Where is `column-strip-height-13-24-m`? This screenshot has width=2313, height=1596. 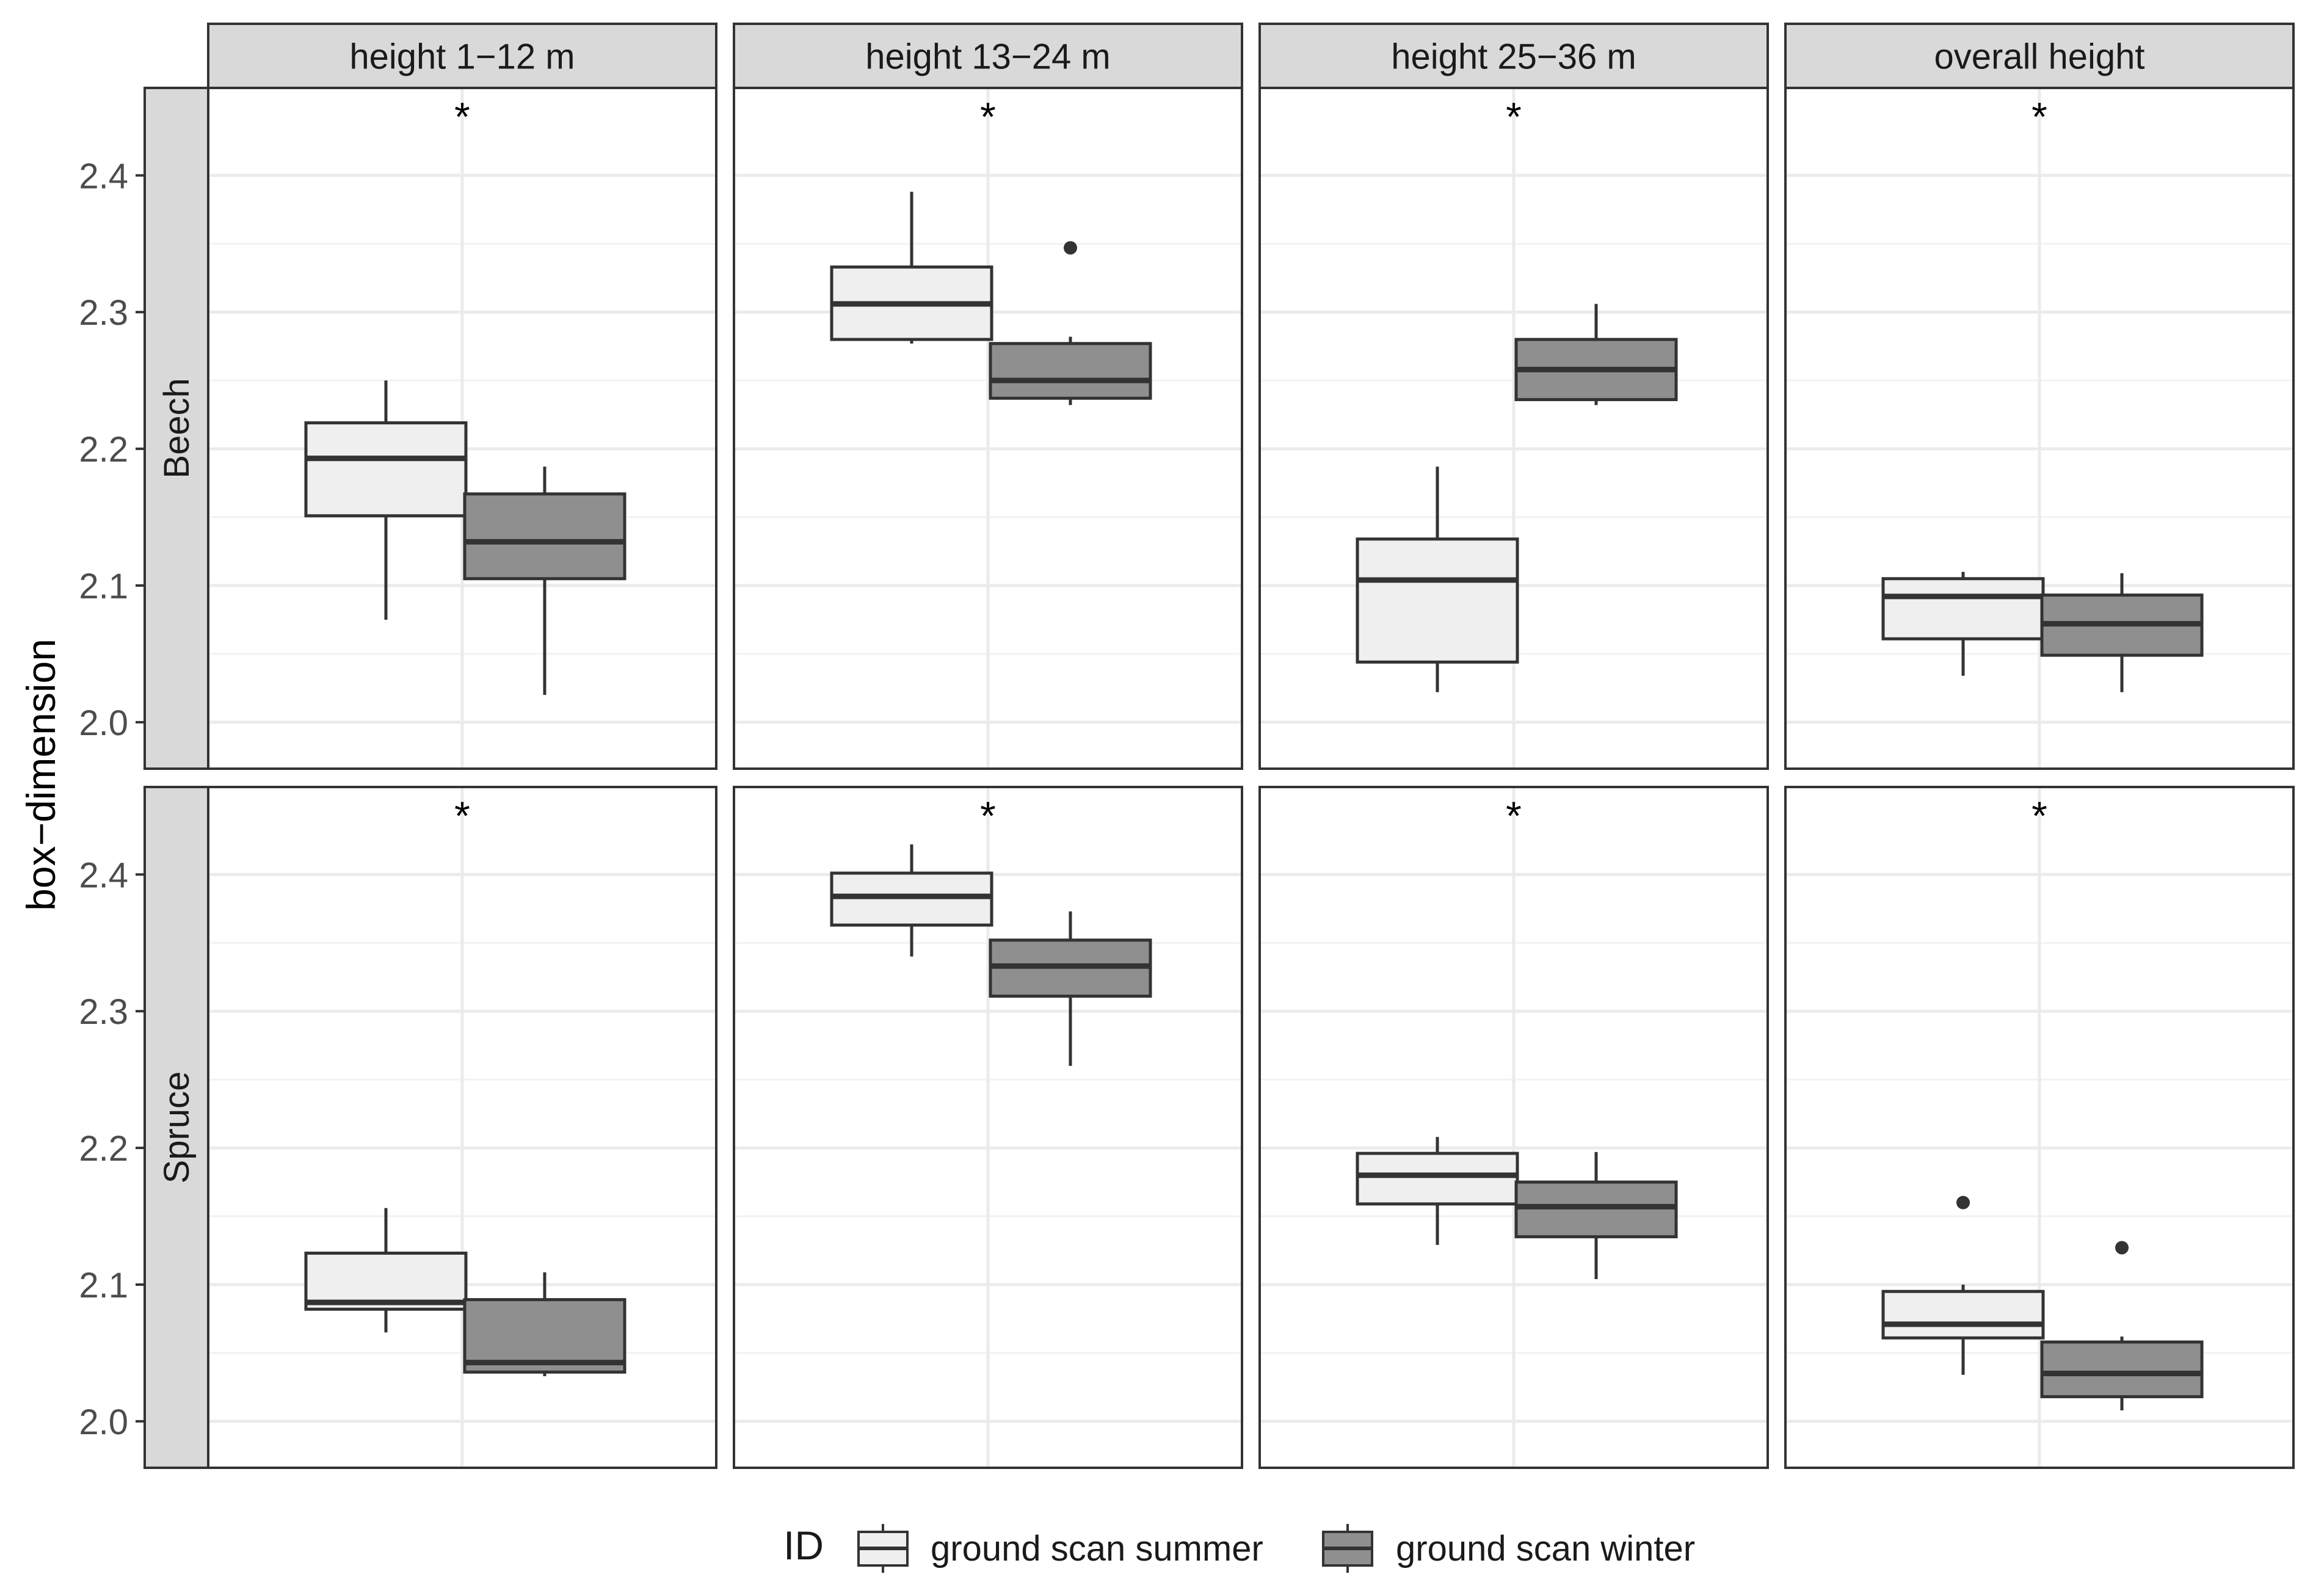 column-strip-height-13-24-m is located at coordinates (988, 56).